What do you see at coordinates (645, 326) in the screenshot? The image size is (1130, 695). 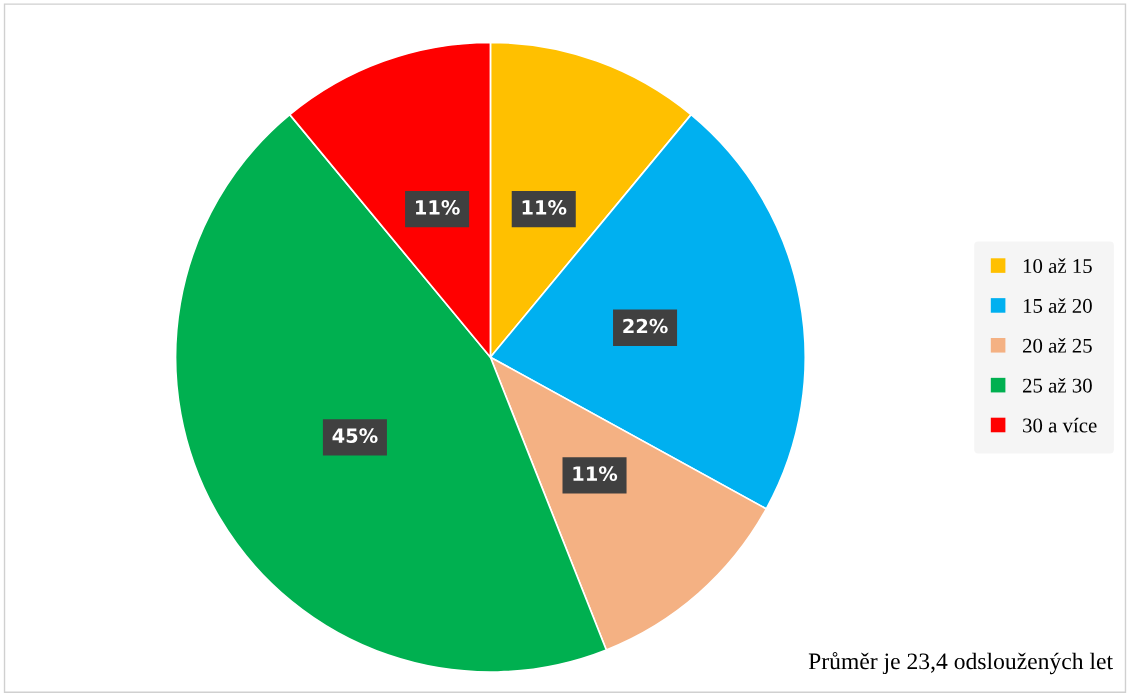 I see `data-label: 22%` at bounding box center [645, 326].